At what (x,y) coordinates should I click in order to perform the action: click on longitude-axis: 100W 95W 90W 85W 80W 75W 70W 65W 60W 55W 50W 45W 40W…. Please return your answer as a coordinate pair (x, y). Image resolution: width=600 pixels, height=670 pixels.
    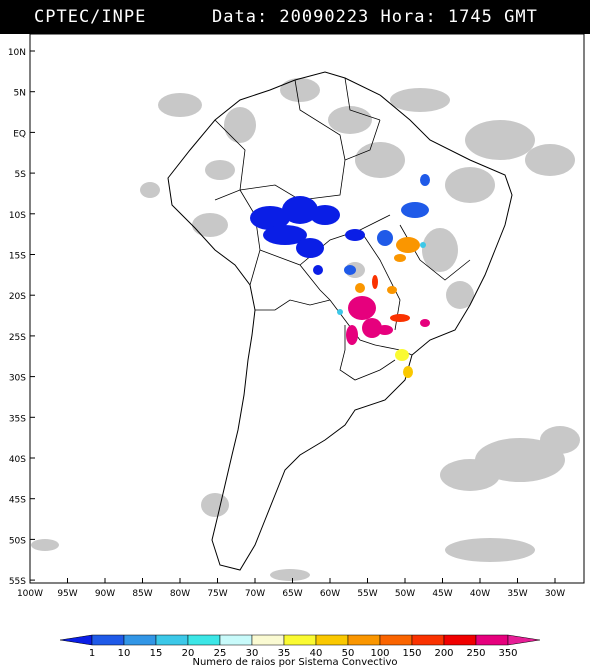
    Looking at the image, I should click on (291, 588).